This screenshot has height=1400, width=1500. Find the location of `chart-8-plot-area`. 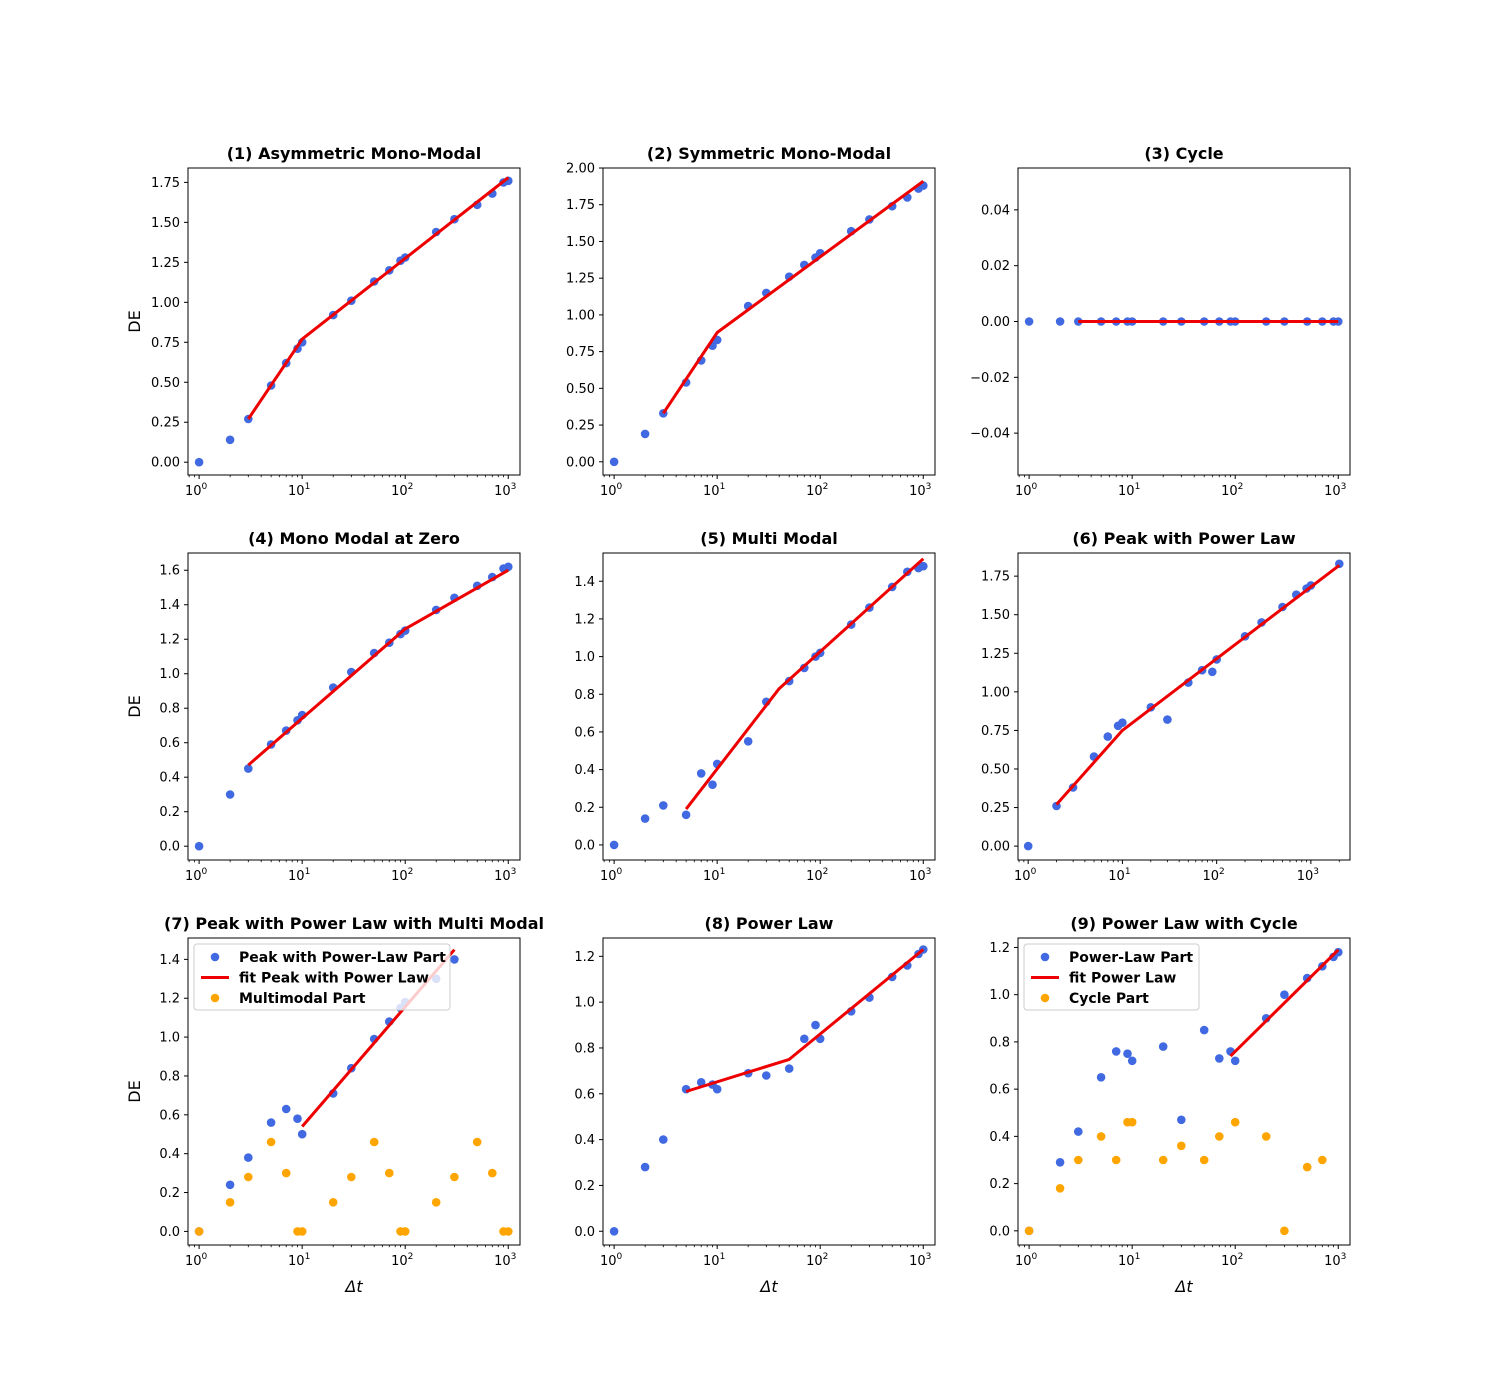

chart-8-plot-area is located at coordinates (768, 1090).